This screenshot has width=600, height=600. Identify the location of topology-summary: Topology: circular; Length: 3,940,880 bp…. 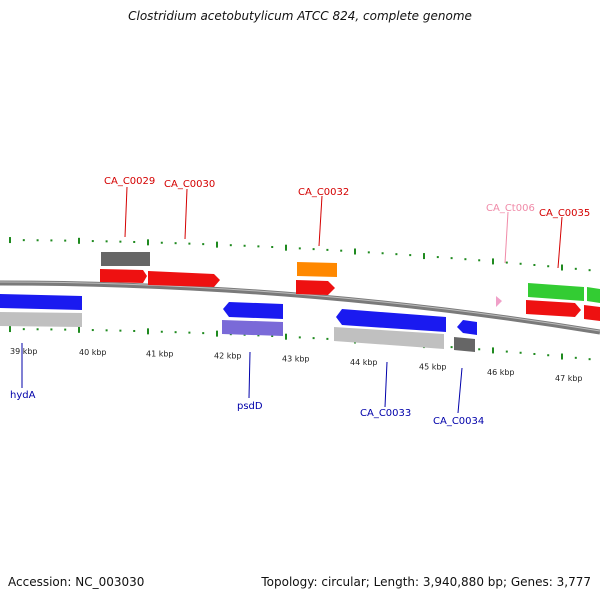
(426, 582).